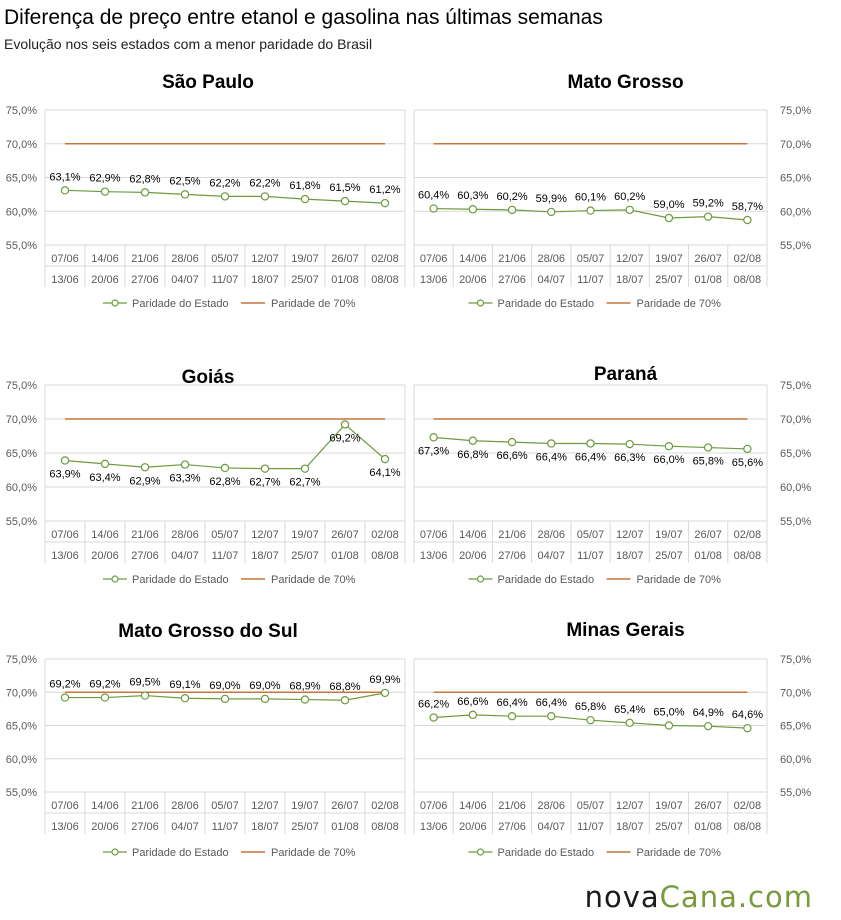  Describe the element at coordinates (64, 177) in the screenshot. I see `chart-1-data-label: 63,1%` at that location.